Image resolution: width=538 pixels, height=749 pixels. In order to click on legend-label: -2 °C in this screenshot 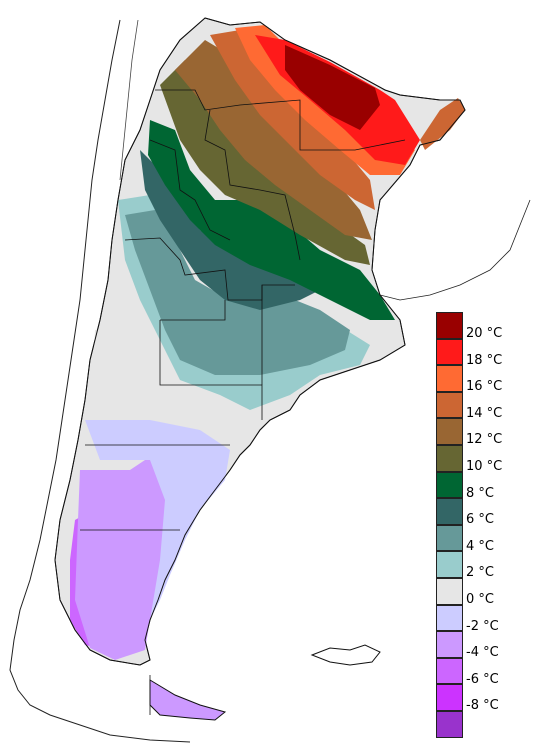, I will do `click(482, 626)`.